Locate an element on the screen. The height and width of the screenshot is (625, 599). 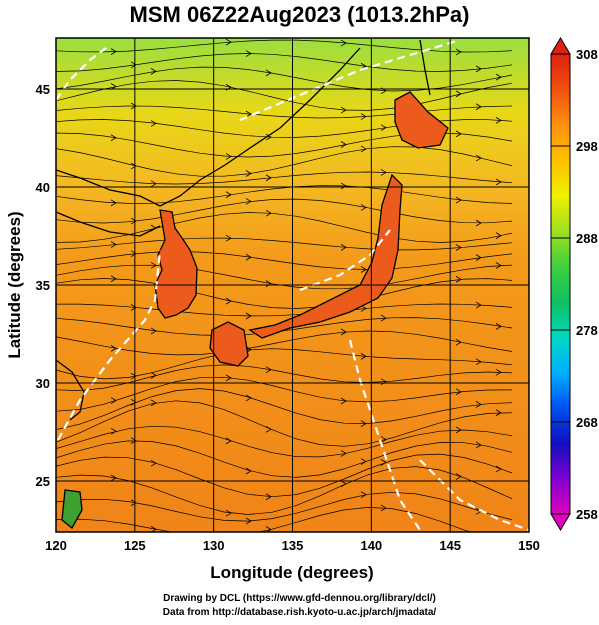
y-axis-ticks: 25 30 35 40 45 is located at coordinates (43, 285).